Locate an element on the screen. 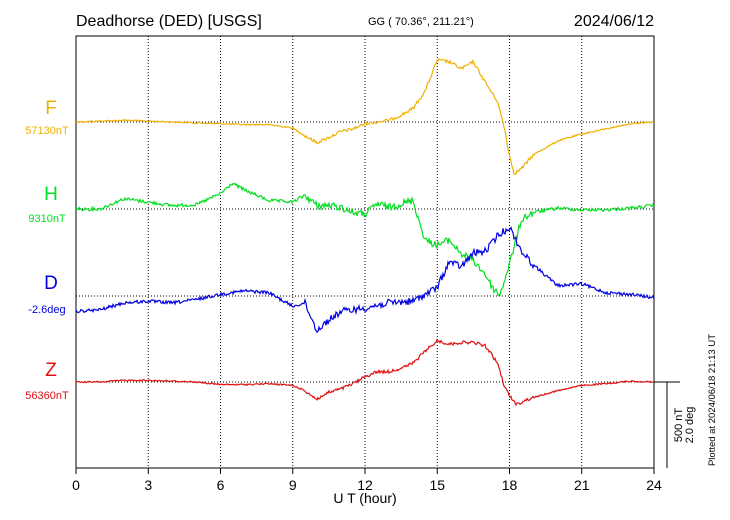 This screenshot has width=730, height=520. x-tick-label-21: 21 is located at coordinates (582, 485).